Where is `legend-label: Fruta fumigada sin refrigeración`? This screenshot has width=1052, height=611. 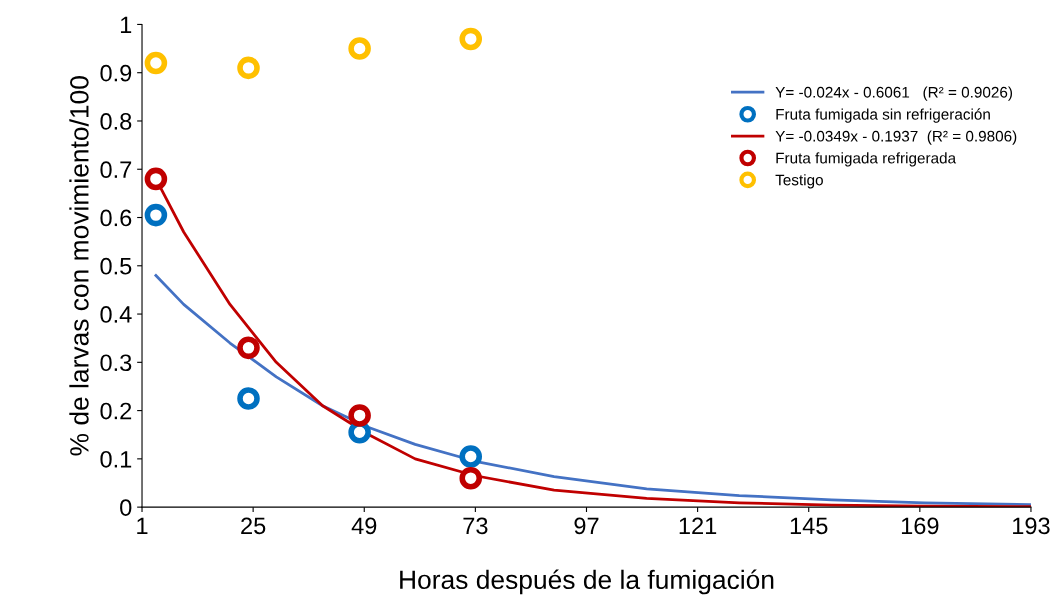 legend-label: Fruta fumigada sin refrigeración is located at coordinates (883, 115).